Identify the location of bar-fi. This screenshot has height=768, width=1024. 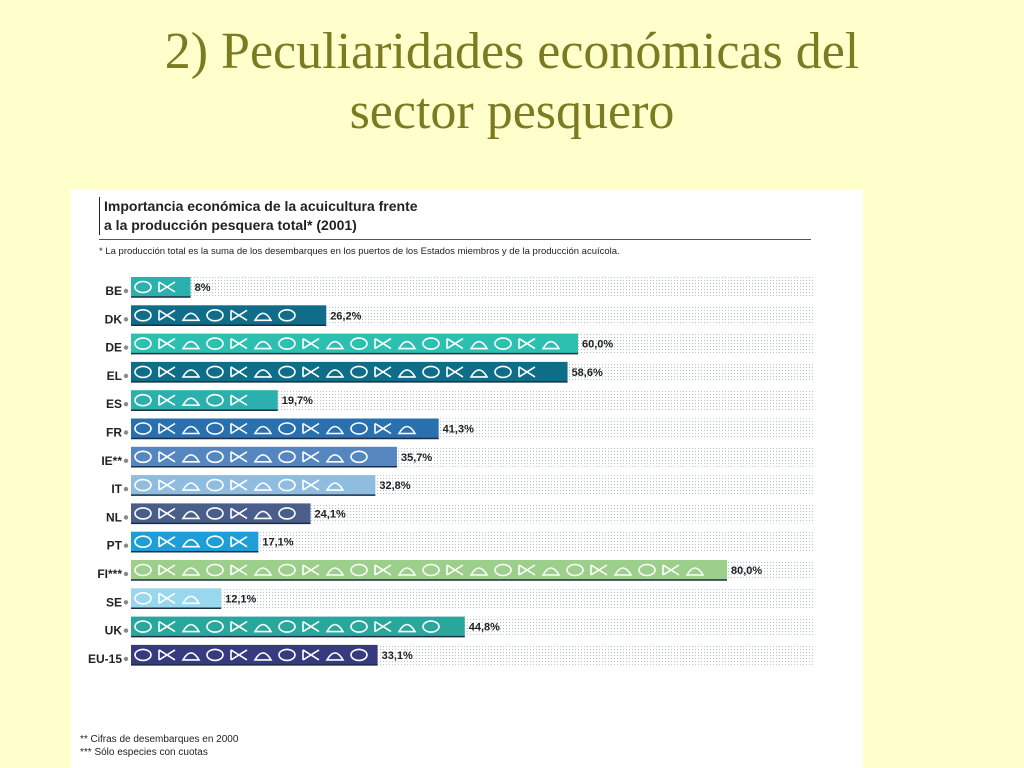
(429, 570).